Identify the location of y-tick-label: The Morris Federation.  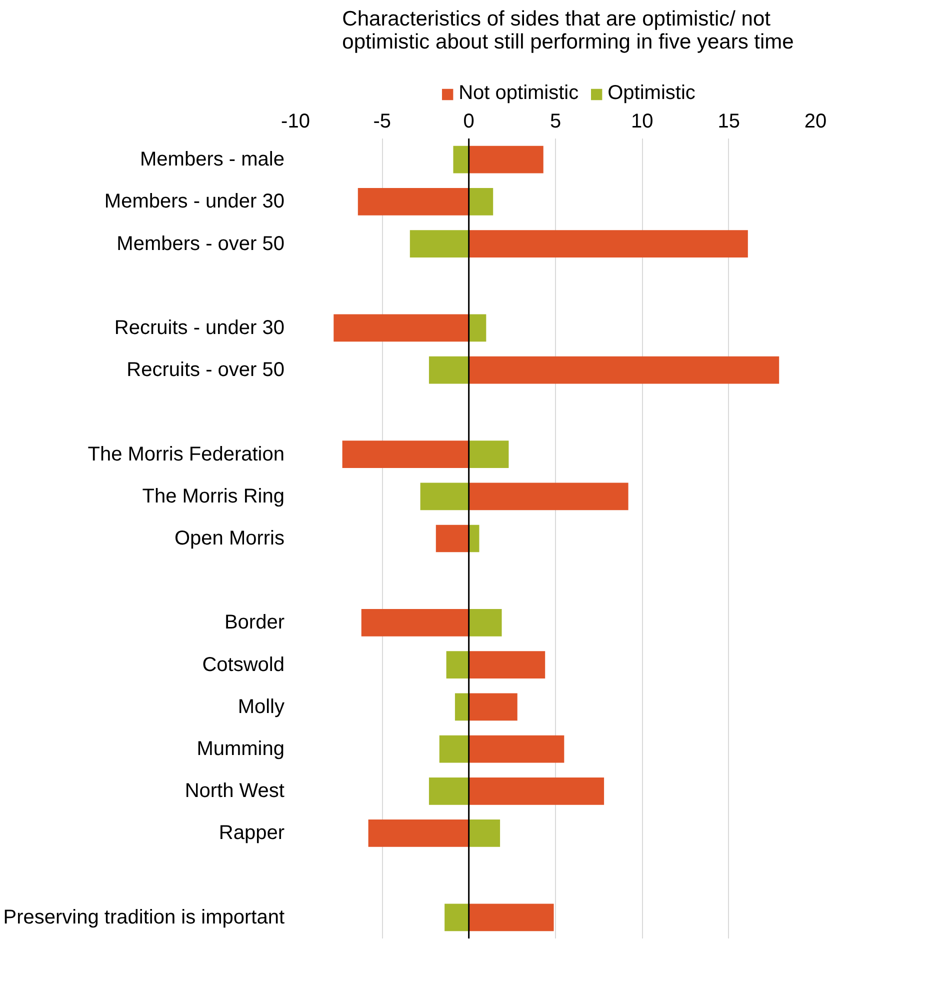
(186, 454).